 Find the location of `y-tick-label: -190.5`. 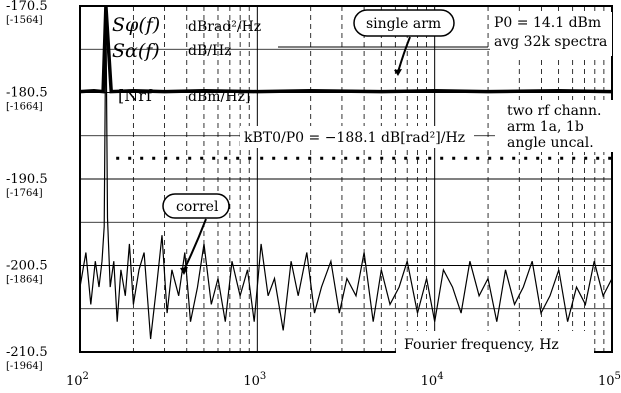

y-tick-label: -190.5 is located at coordinates (27, 179).